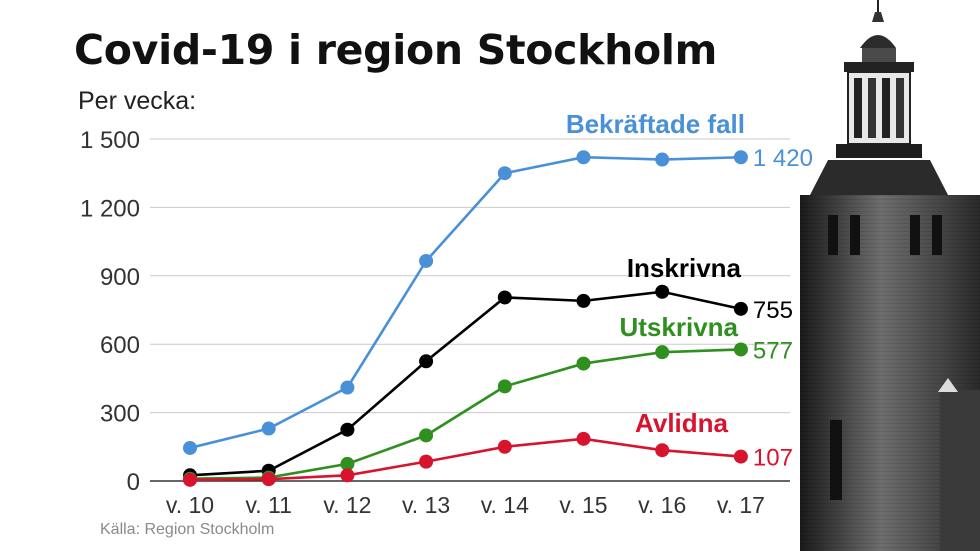 This screenshot has width=980, height=551. What do you see at coordinates (465, 505) in the screenshot?
I see `x-tick-labels: v. 10 v. 11 v. 12 v. 13 v. 14 v. 15 v. 16 v. 17` at bounding box center [465, 505].